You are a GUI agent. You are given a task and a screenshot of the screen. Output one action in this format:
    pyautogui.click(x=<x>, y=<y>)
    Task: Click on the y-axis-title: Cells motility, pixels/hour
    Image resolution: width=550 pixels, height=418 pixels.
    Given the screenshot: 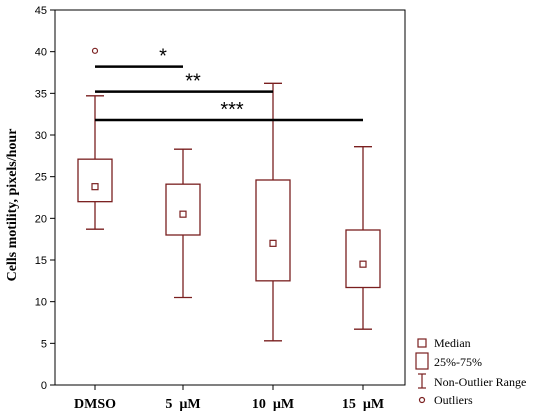 What is the action you would take?
    pyautogui.click(x=12, y=205)
    